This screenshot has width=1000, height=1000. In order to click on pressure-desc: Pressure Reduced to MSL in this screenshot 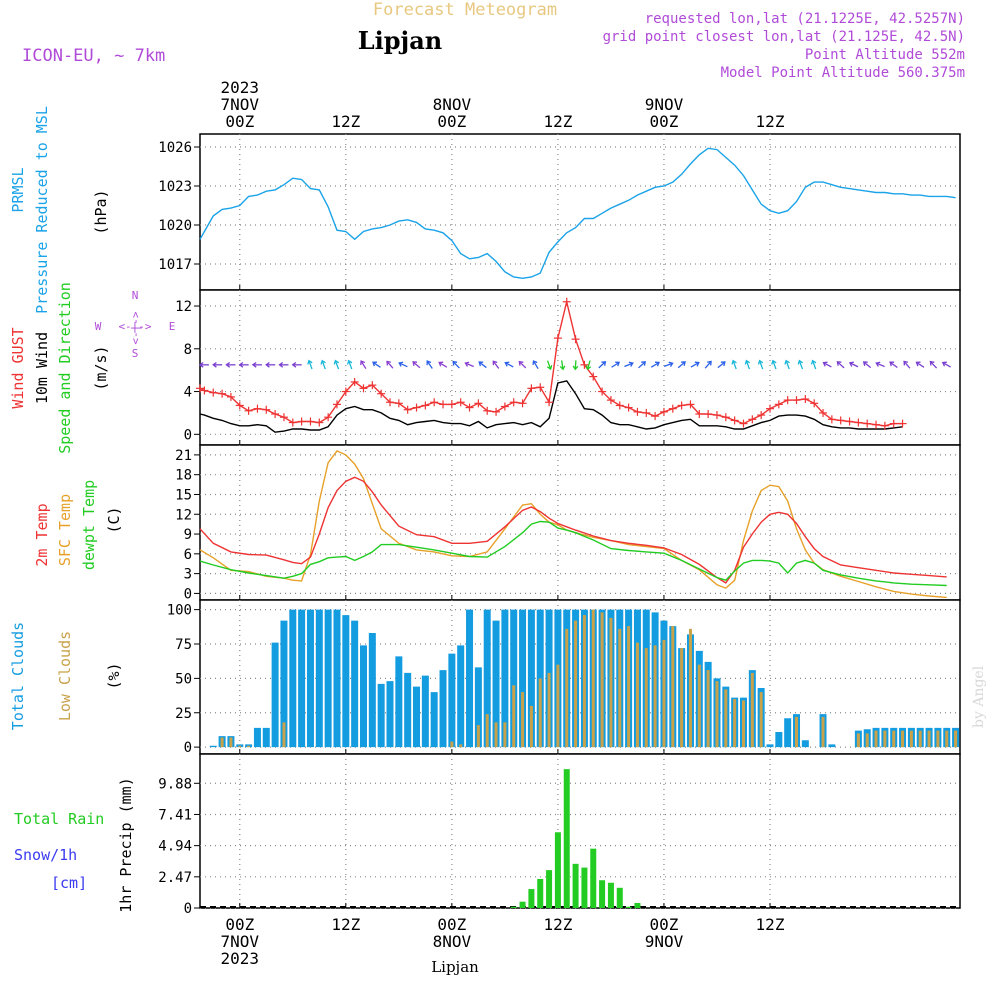, I will do `click(42, 210)`.